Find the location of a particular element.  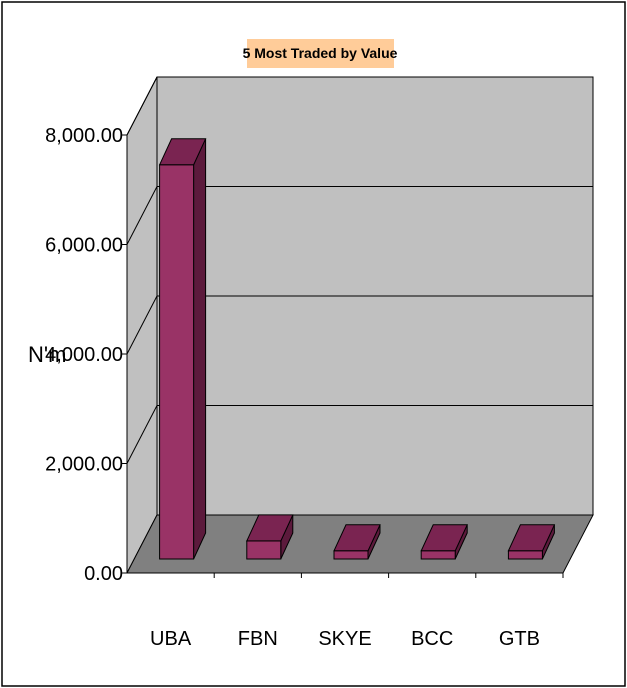

chart-title-box: 5 Most Traded by Value is located at coordinates (320, 53).